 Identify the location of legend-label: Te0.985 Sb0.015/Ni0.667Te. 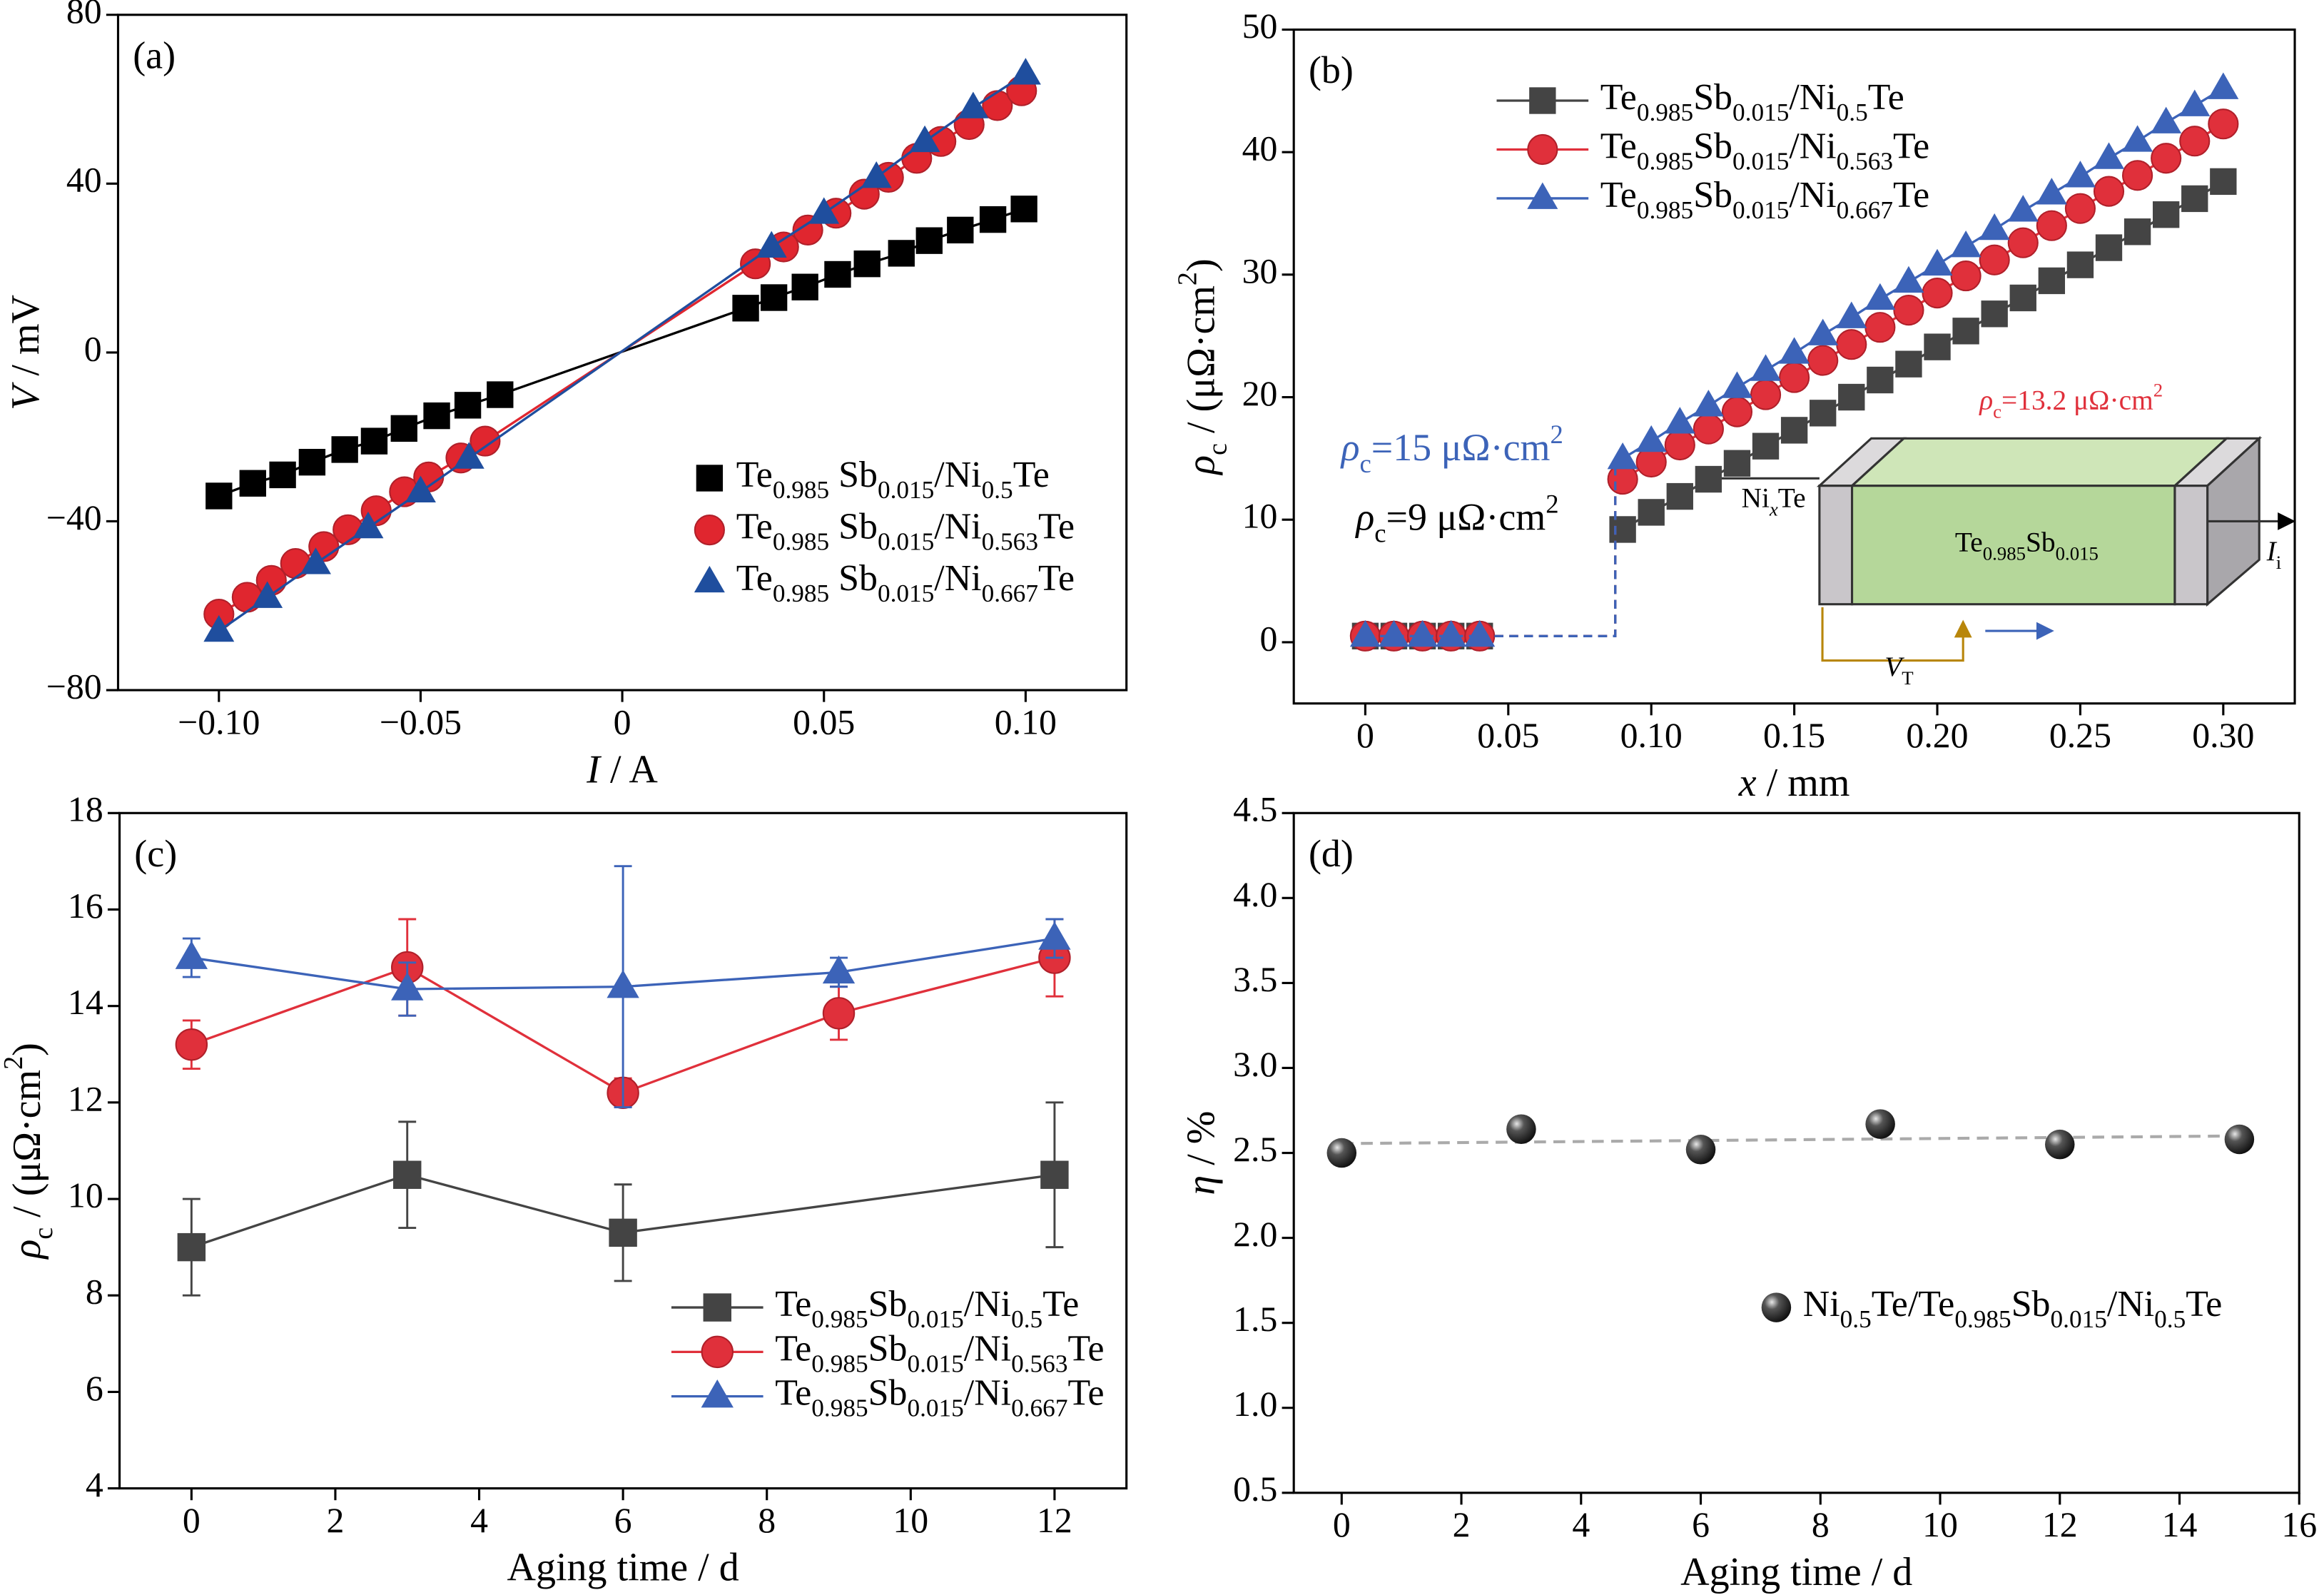
(905, 583).